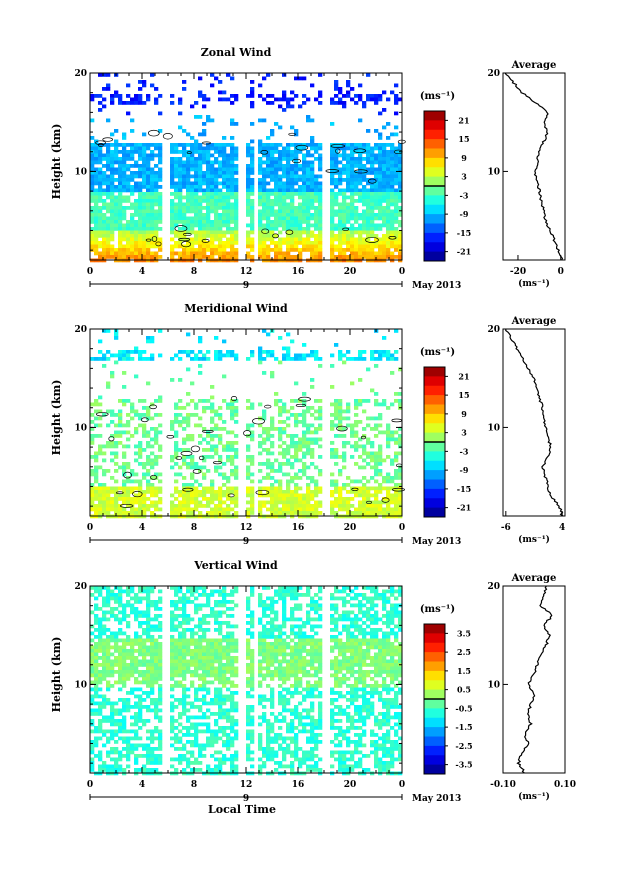 This screenshot has width=622, height=873. Describe the element at coordinates (464, 451) in the screenshot. I see `colorbar-tick-label: -3` at that location.